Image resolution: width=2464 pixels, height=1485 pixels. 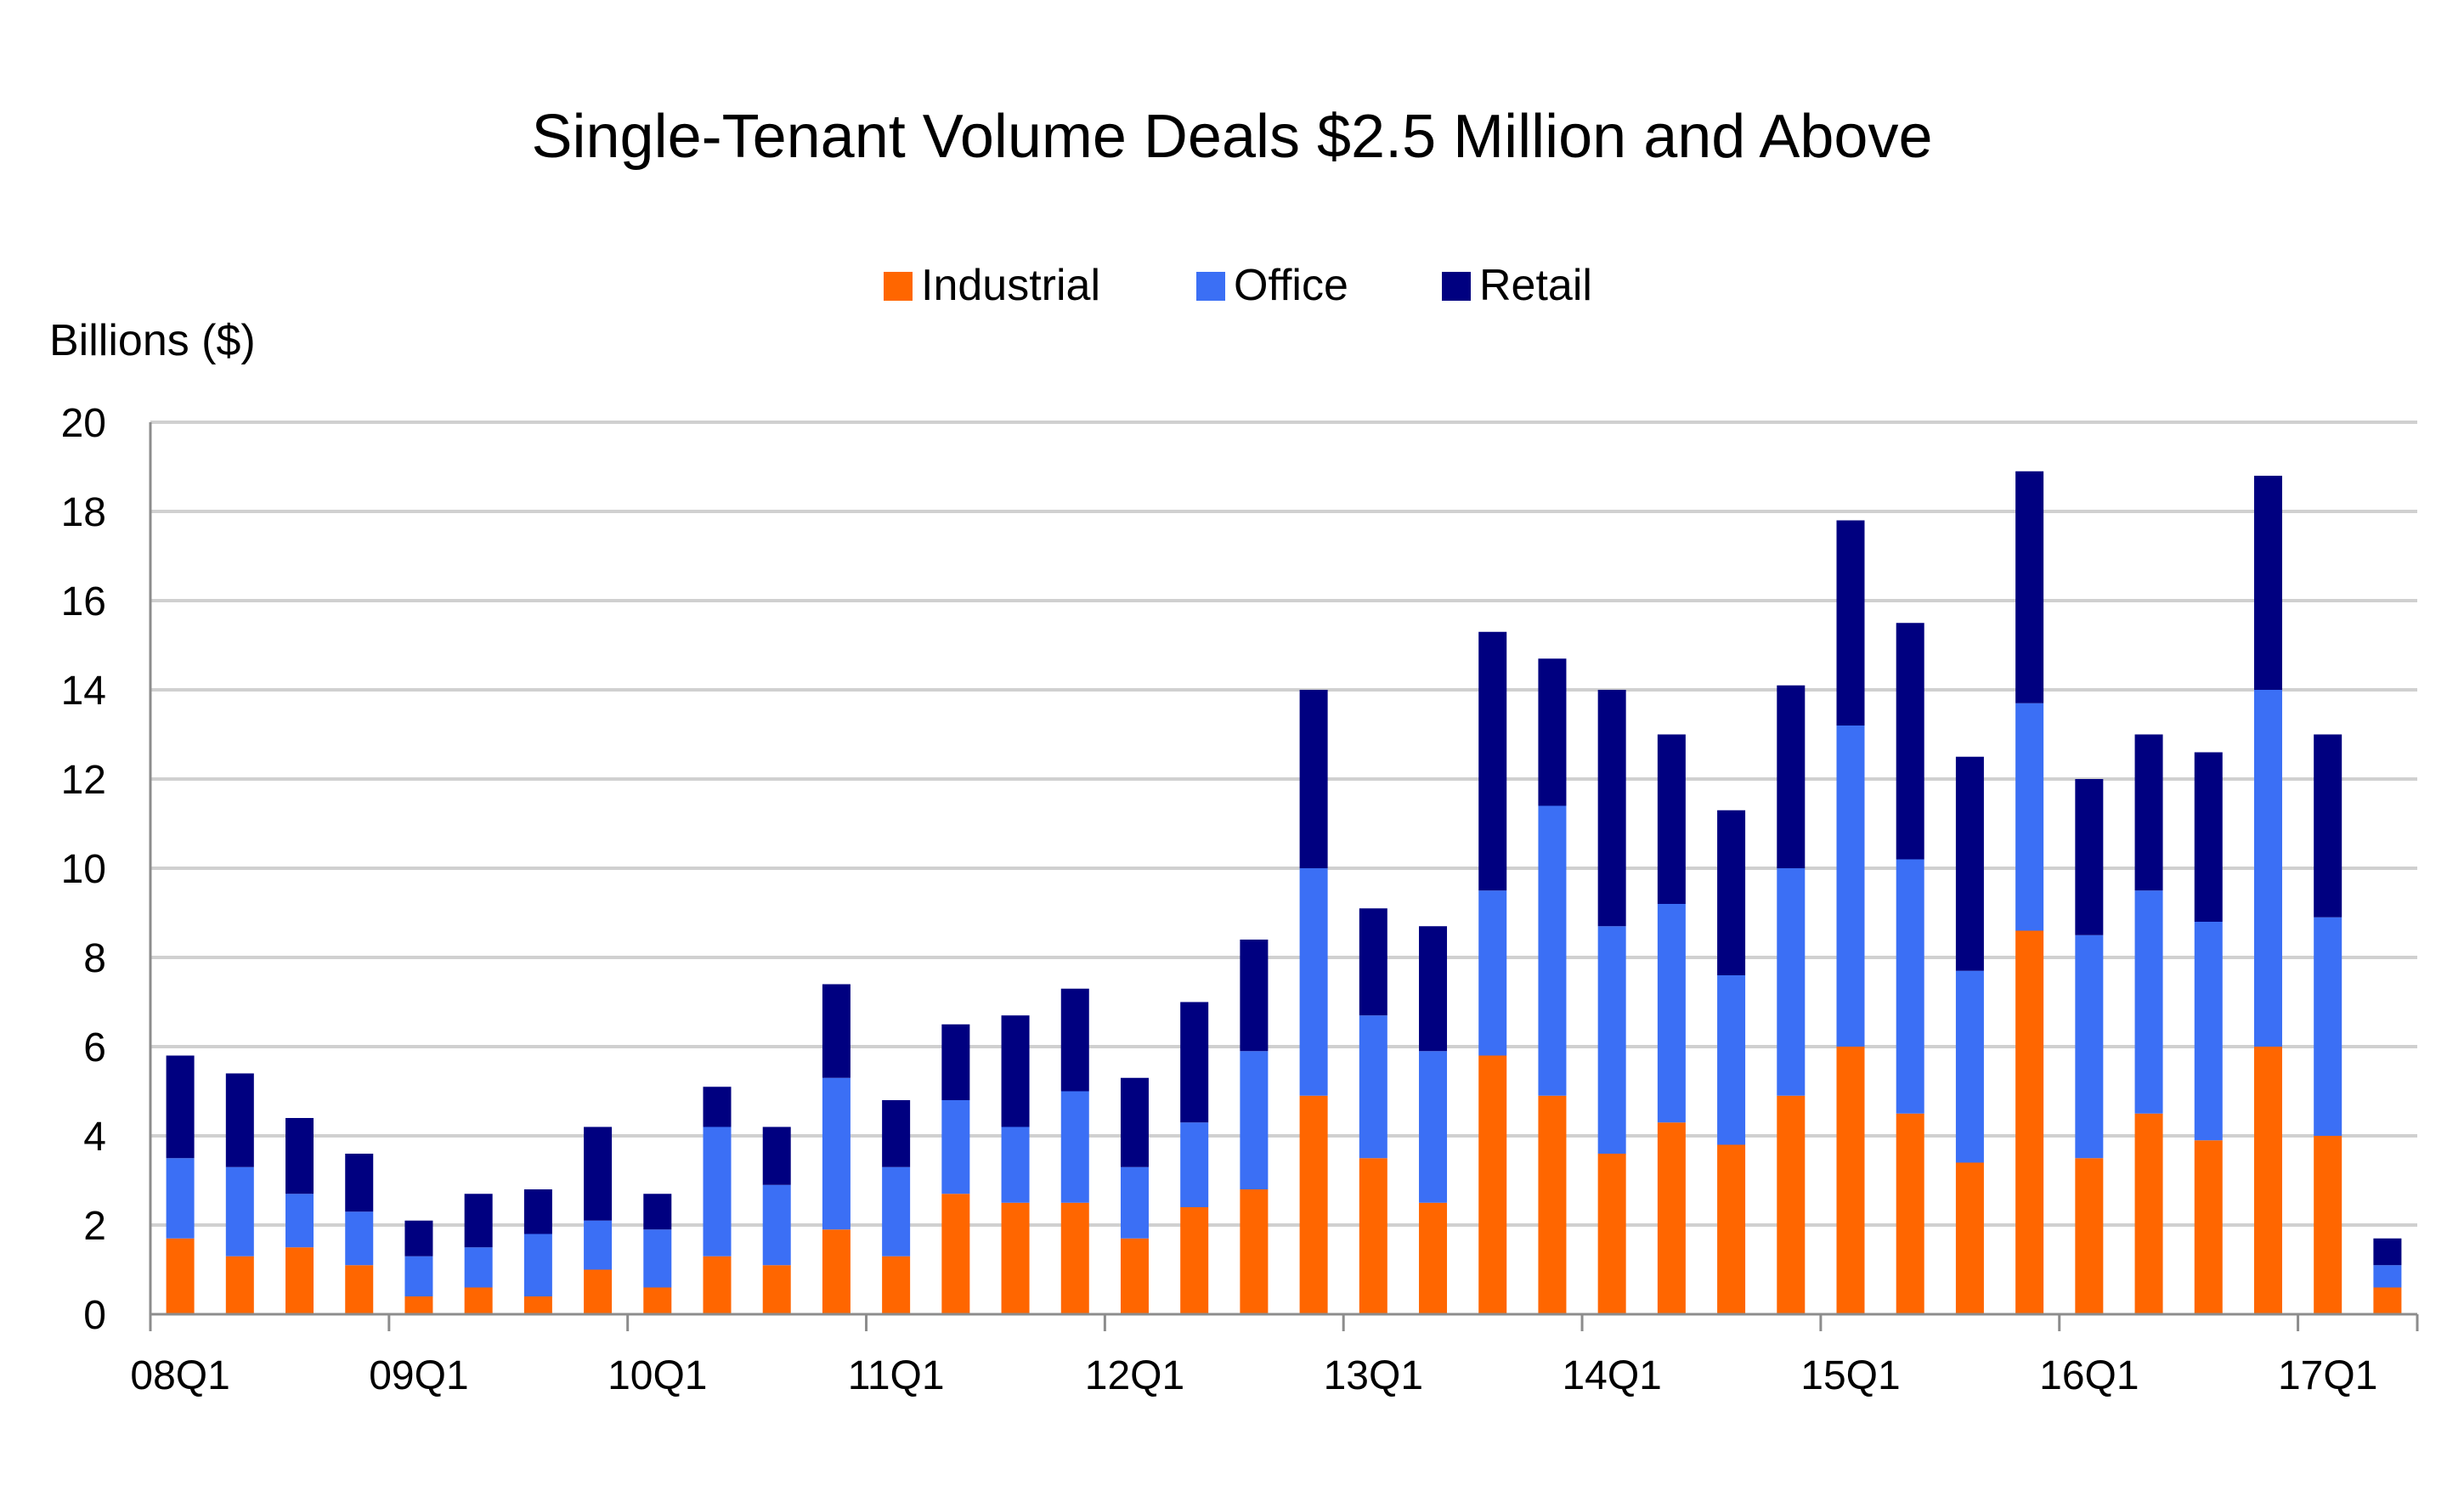 I want to click on y-tick-label: 16, so click(x=83, y=601).